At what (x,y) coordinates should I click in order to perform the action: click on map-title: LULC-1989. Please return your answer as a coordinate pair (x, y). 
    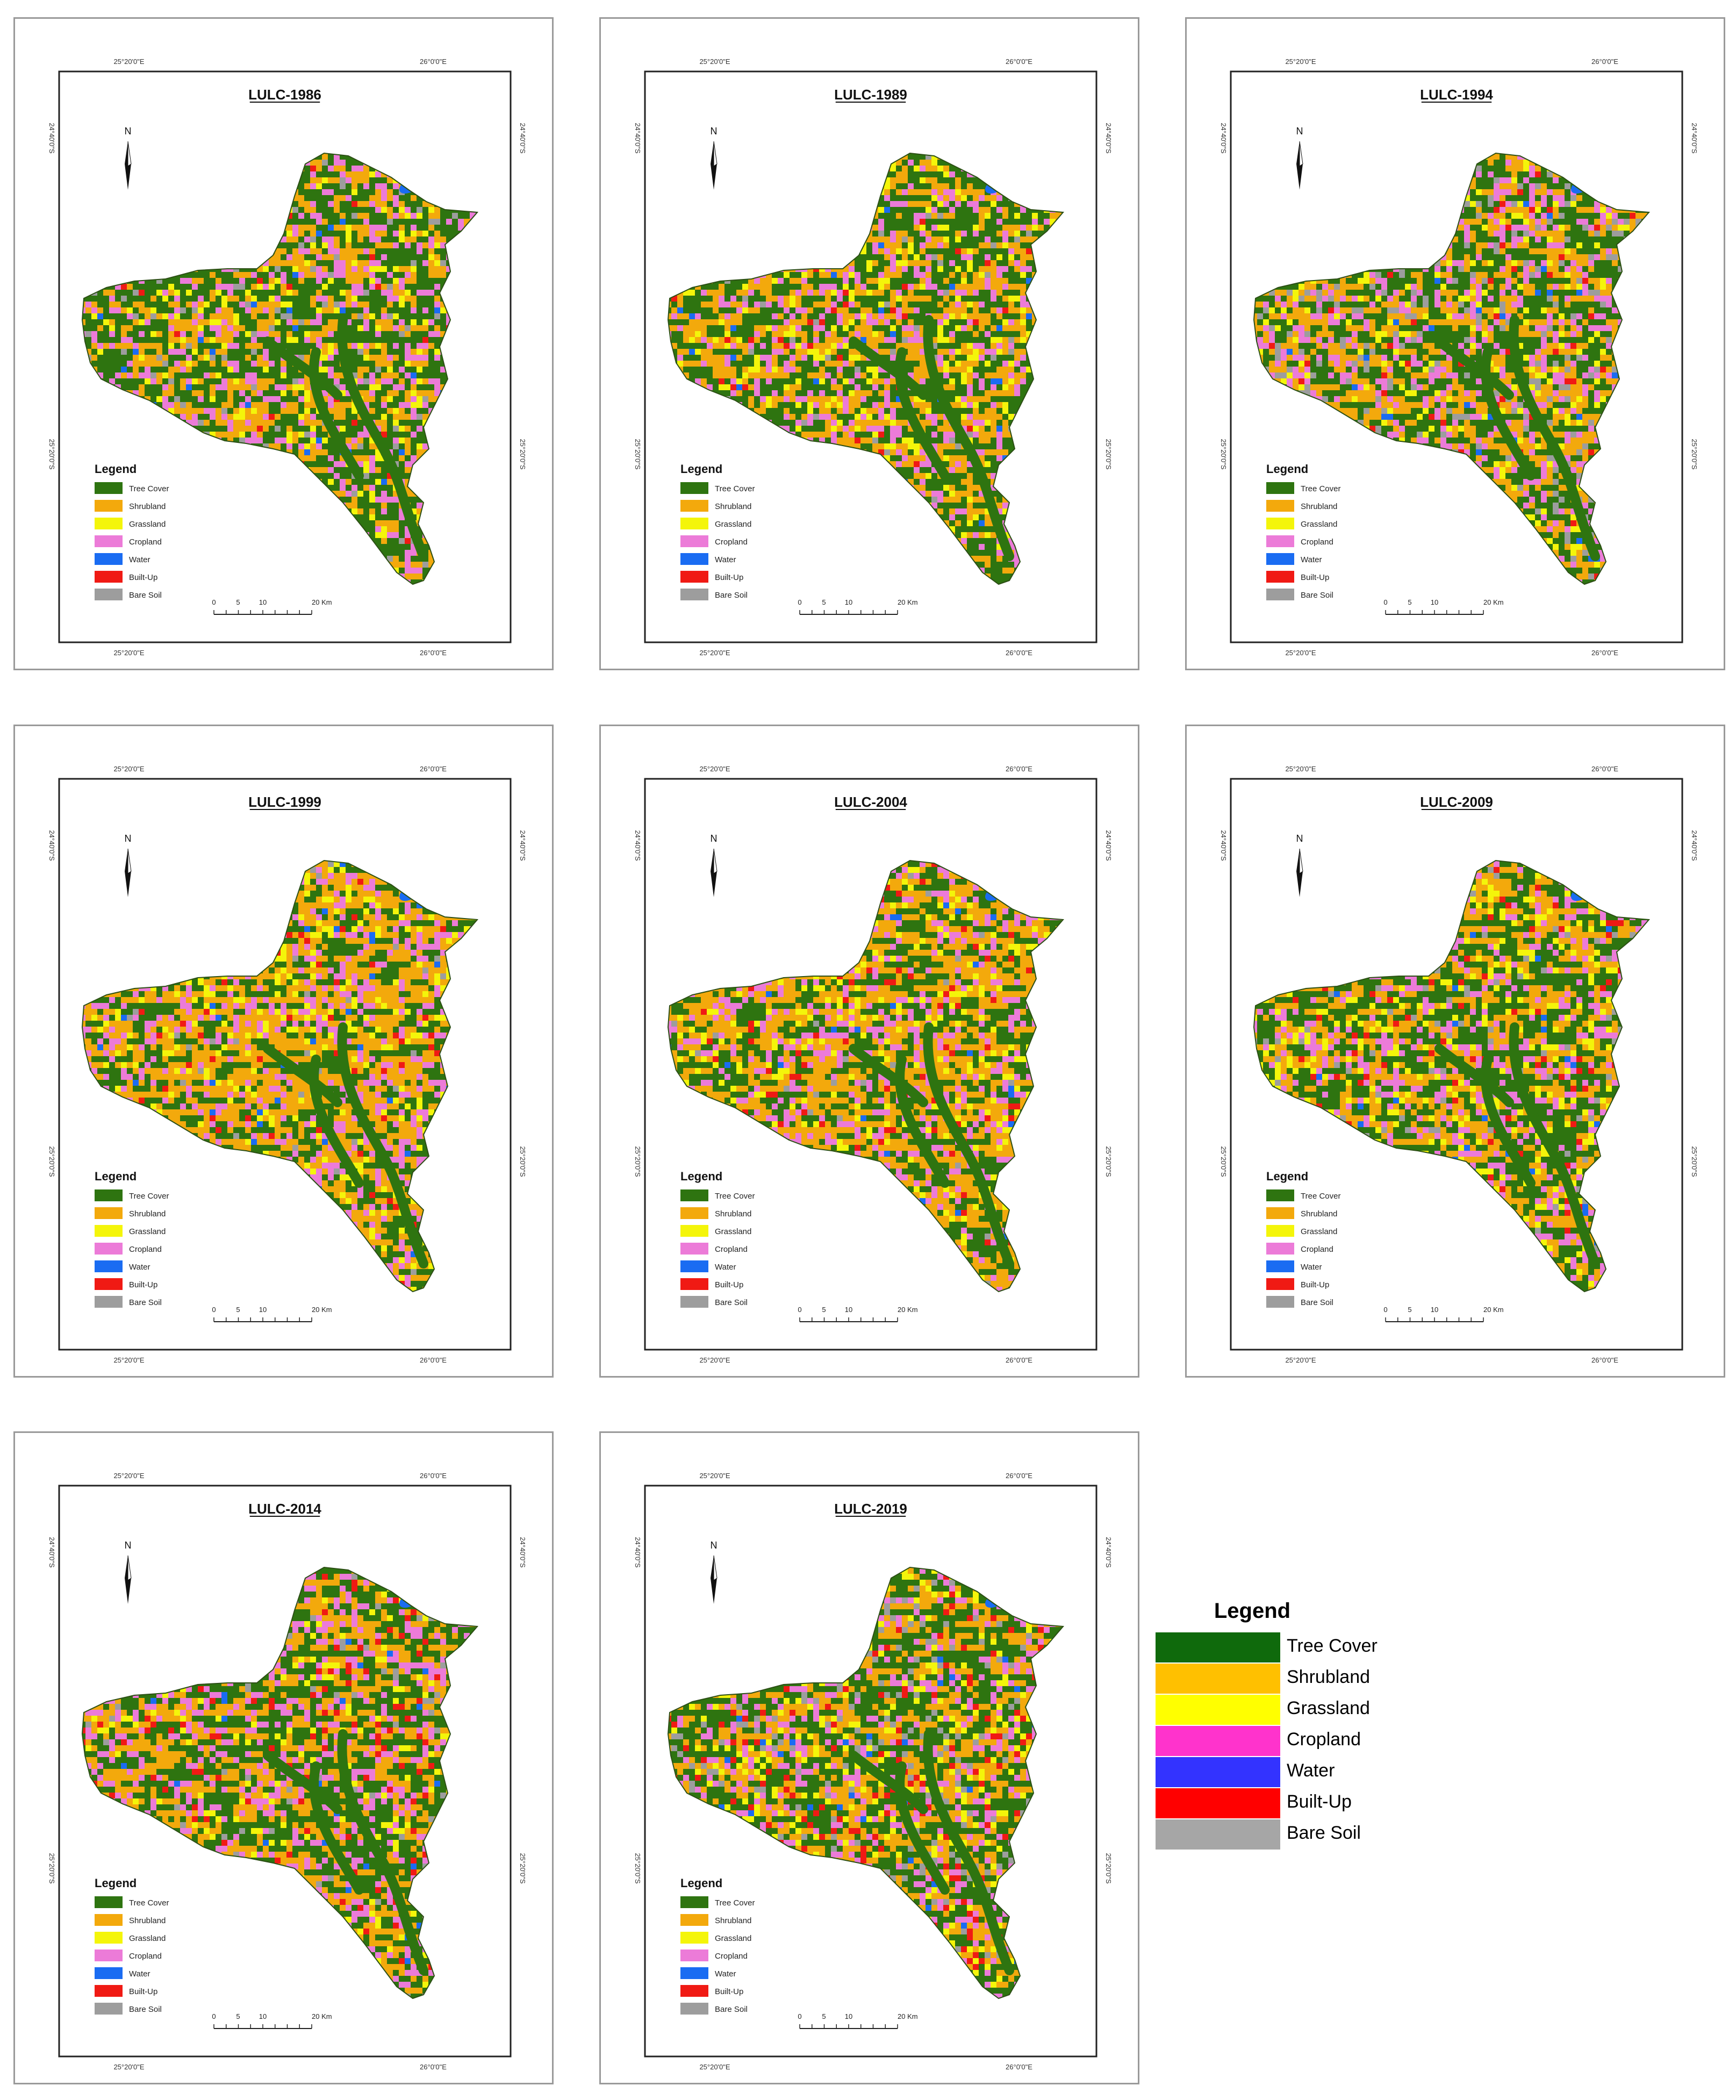
    Looking at the image, I should click on (870, 95).